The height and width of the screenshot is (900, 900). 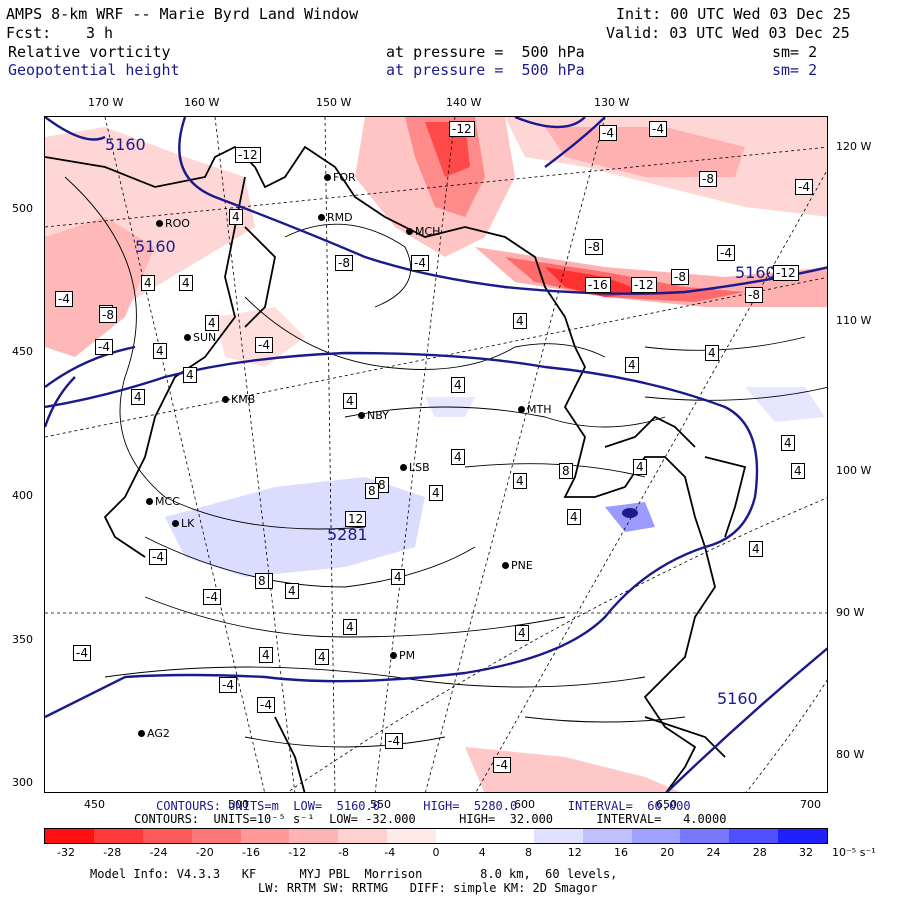 I want to click on station-label: MCH, so click(x=423, y=231).